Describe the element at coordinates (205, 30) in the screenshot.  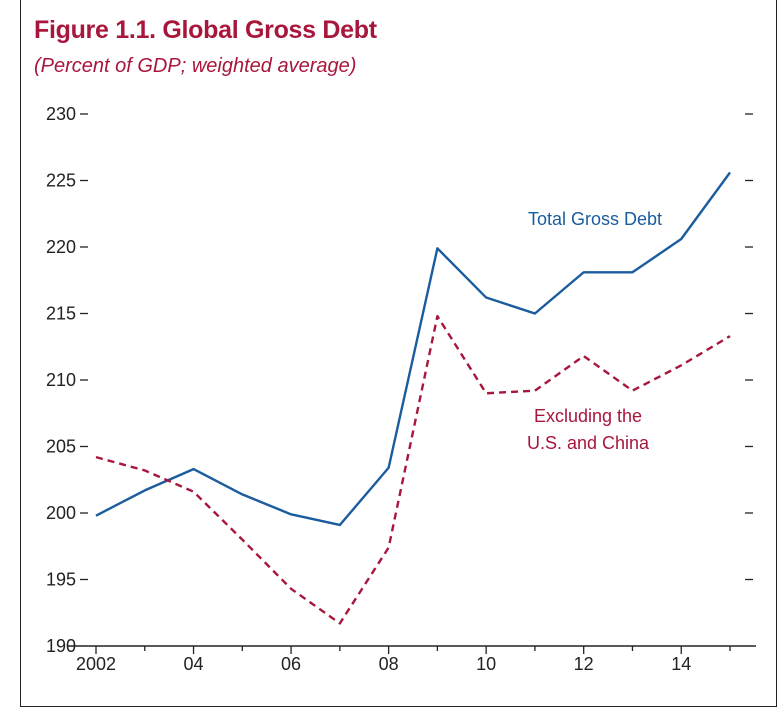
I see `chart-title: Figure 1.1. Global Gross Debt` at that location.